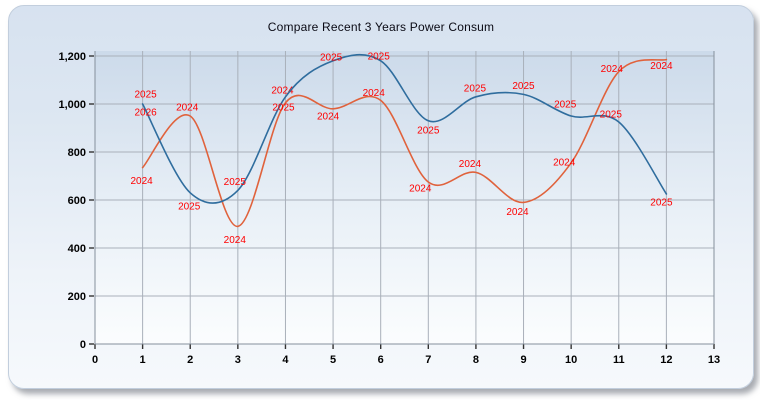  Describe the element at coordinates (83, 345) in the screenshot. I see `y-axis-tick-label: 0` at that location.